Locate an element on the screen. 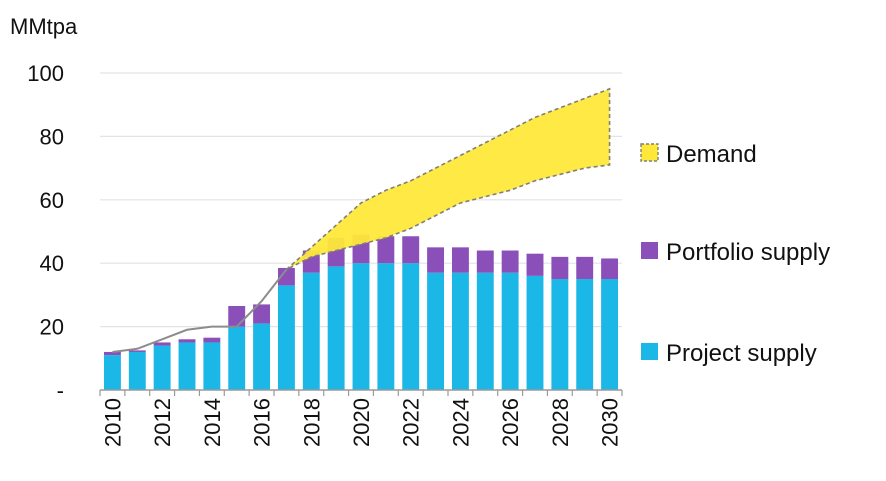 The image size is (886, 481). unit-label: MMtpa is located at coordinates (44, 26).